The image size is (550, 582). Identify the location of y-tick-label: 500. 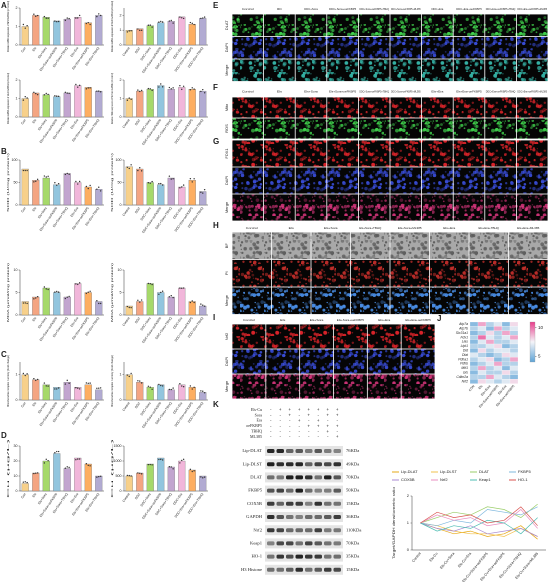
(119, 476).